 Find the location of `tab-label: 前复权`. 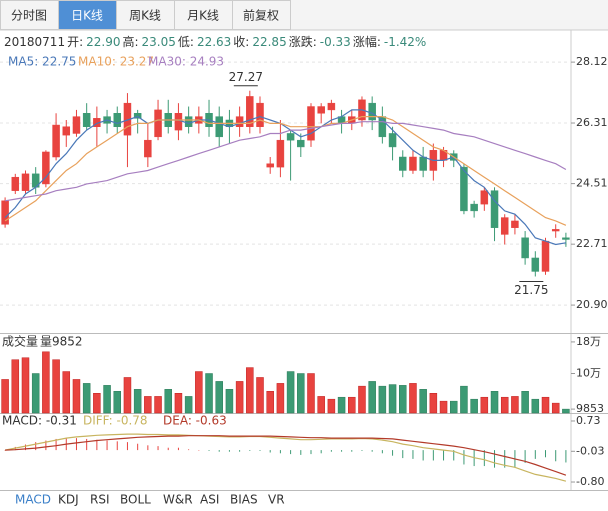

tab-label: 前复权 is located at coordinates (261, 15).